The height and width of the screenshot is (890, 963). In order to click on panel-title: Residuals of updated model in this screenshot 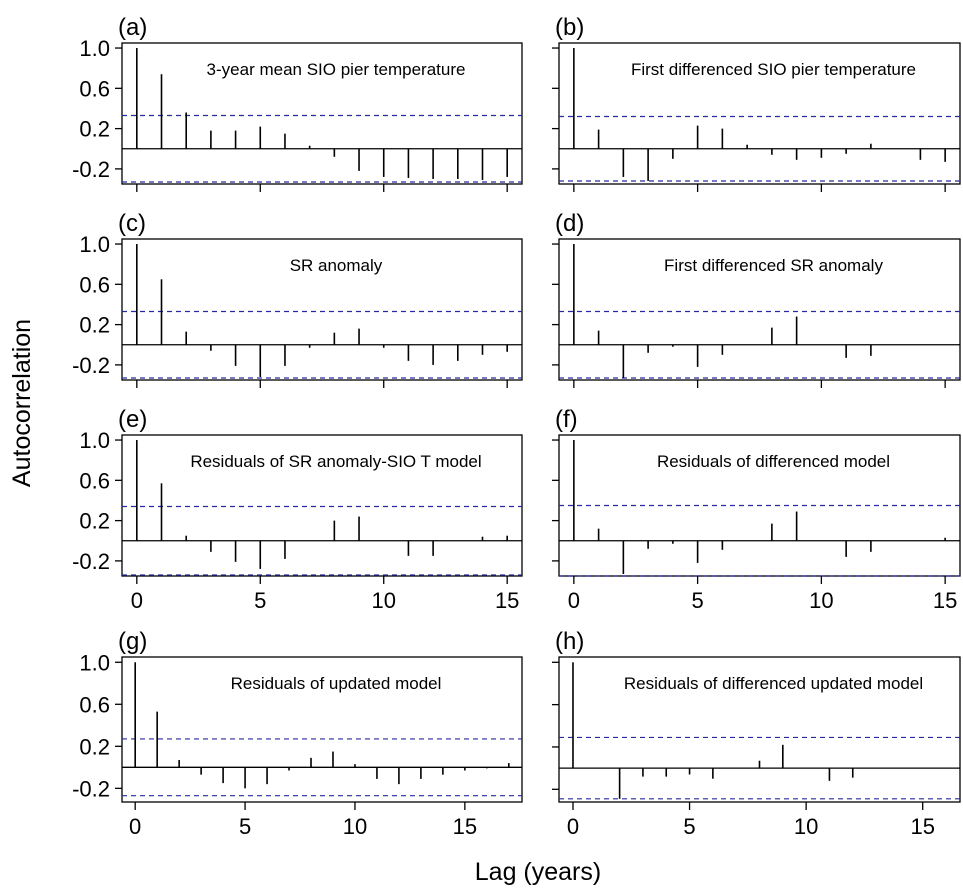, I will do `click(336, 683)`.